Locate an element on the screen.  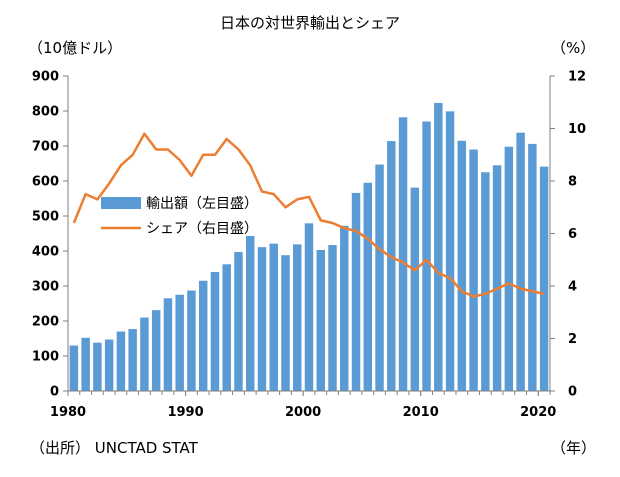
bar-export-2015 is located at coordinates (485, 281).